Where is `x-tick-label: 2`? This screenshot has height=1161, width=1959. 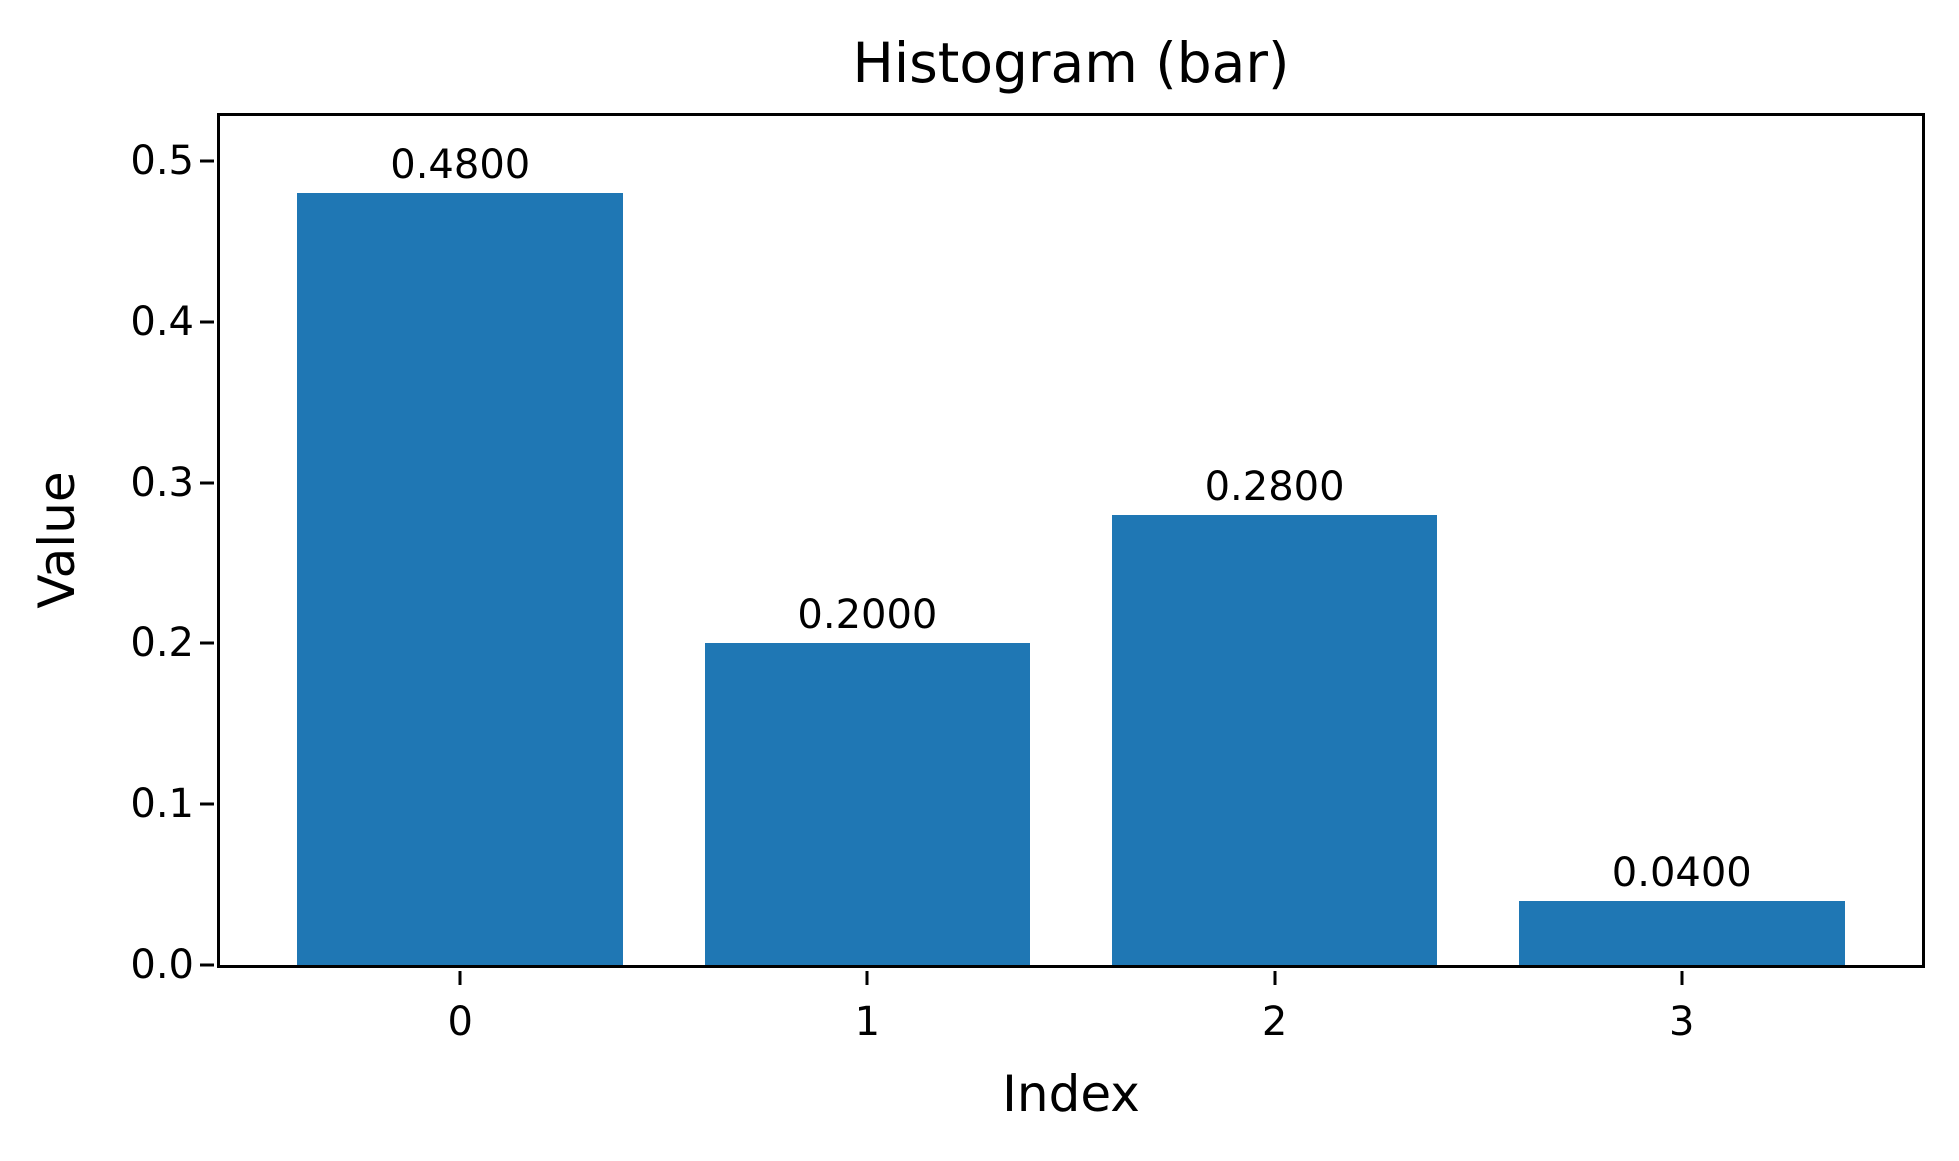
x-tick-label: 2 is located at coordinates (1274, 1022).